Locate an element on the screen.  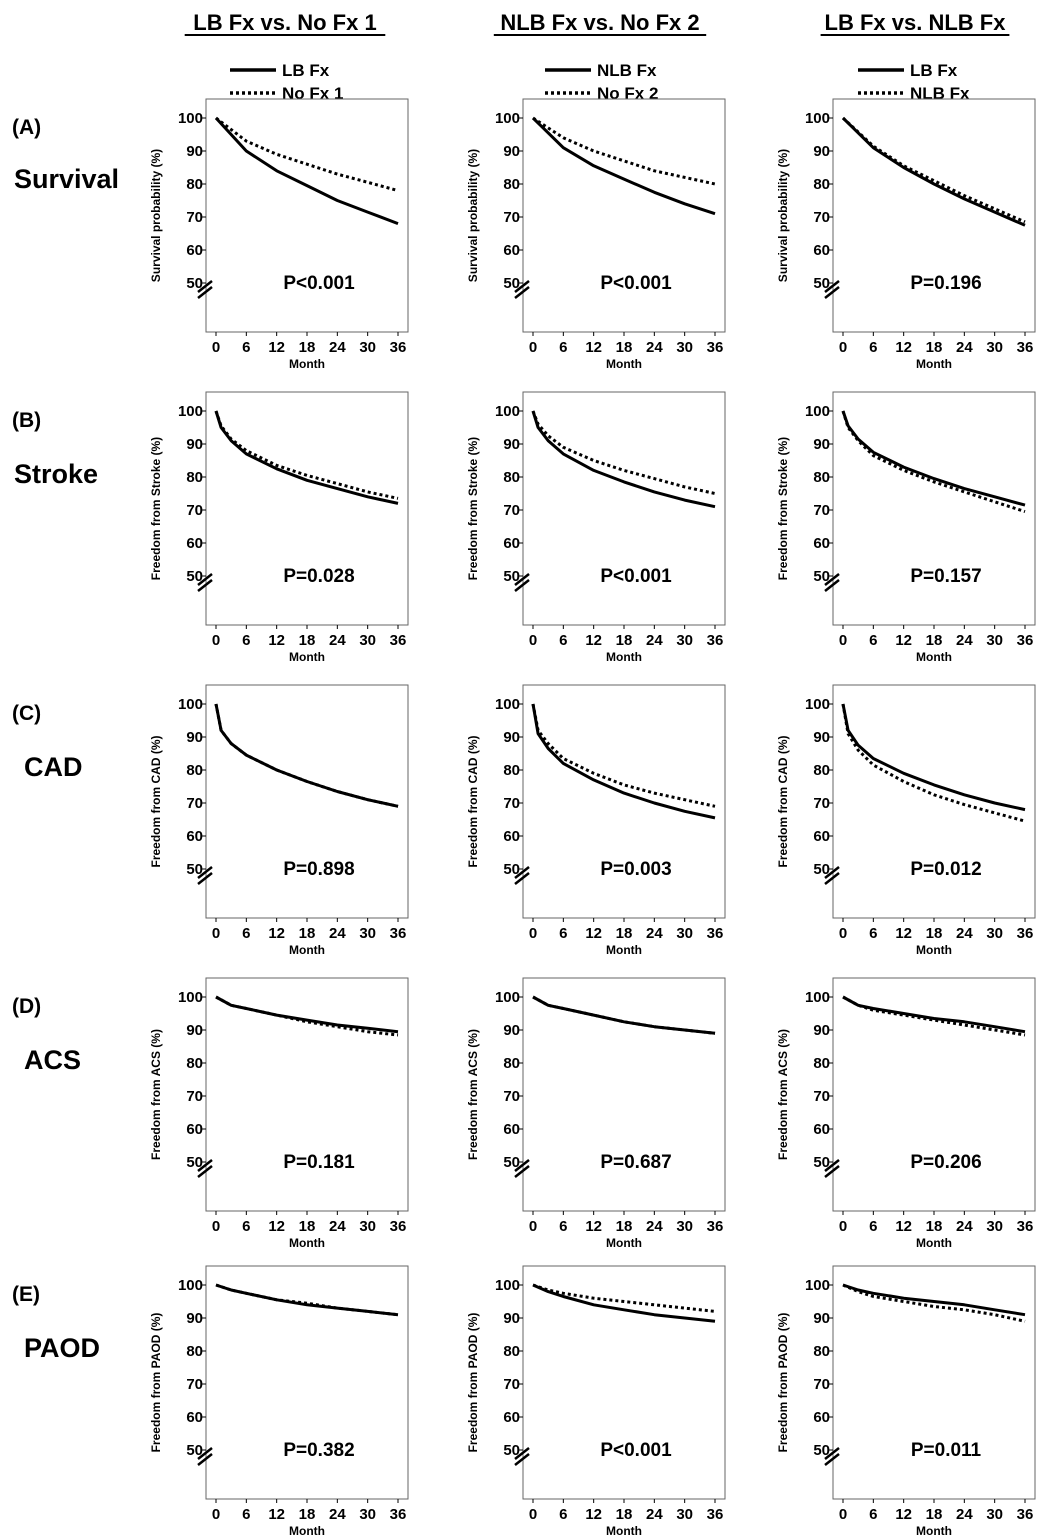
row-name-3: CAD is located at coordinates (53, 767).